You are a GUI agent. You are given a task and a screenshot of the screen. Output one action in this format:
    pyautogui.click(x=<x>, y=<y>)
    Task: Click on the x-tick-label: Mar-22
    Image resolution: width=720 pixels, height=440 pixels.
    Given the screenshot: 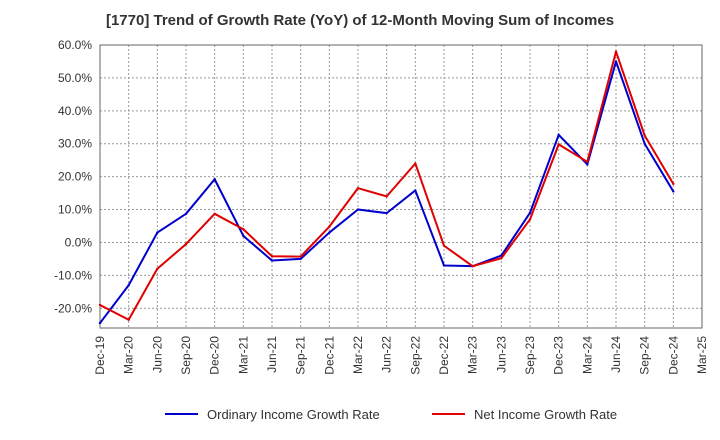 What is the action you would take?
    pyautogui.click(x=358, y=355)
    